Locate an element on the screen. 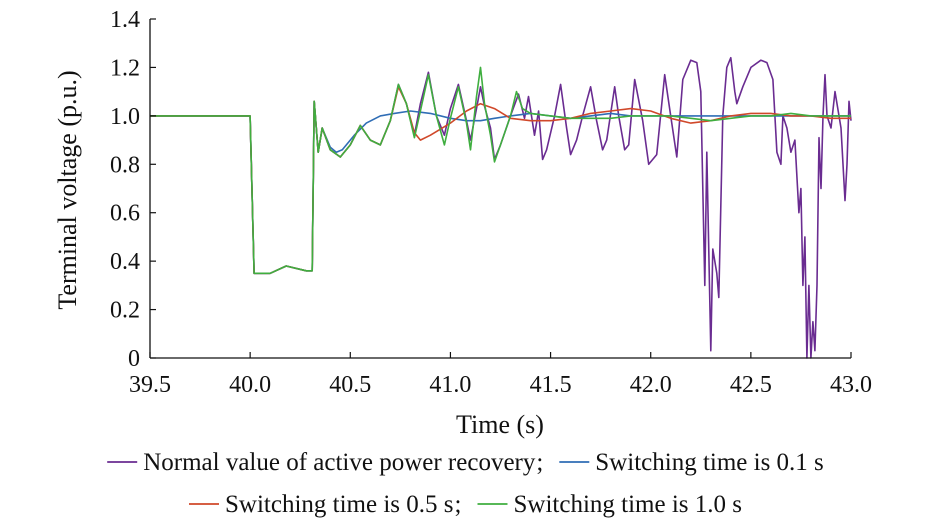 This screenshot has height=532, width=931. y-tick-label: 0 is located at coordinates (134, 359).